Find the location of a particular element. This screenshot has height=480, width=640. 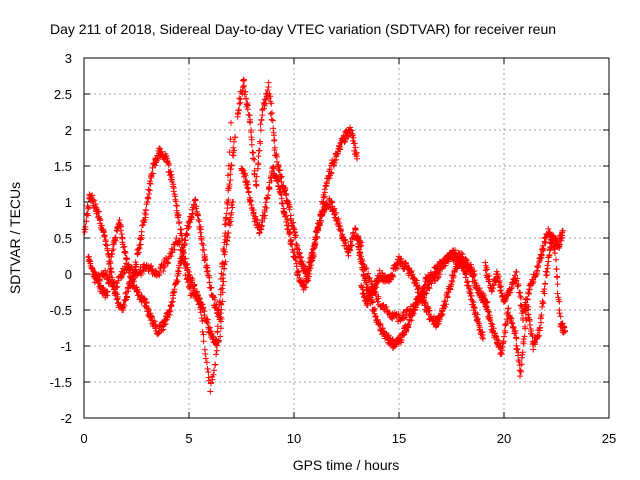

y-tick-label: 2 is located at coordinates (68, 130).